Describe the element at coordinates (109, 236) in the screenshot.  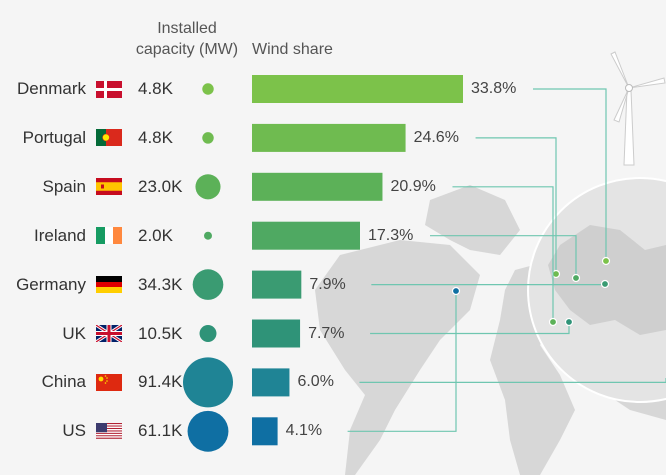
I see `flag-ireland-icon` at that location.